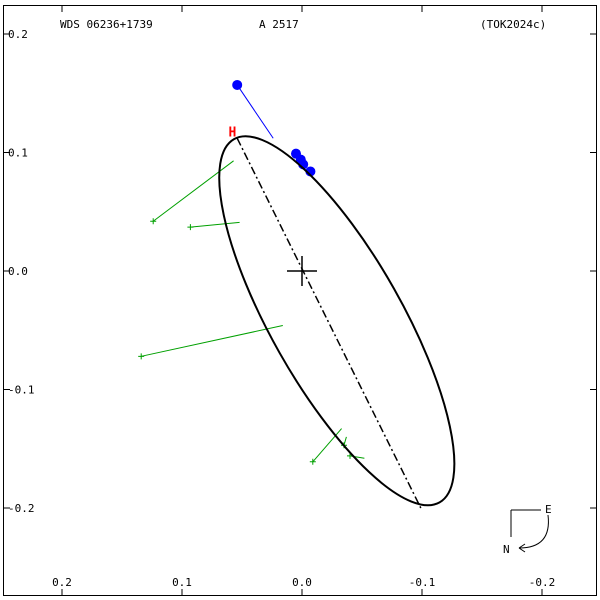 The image size is (600, 600). I want to click on observation-dot, so click(237, 84).